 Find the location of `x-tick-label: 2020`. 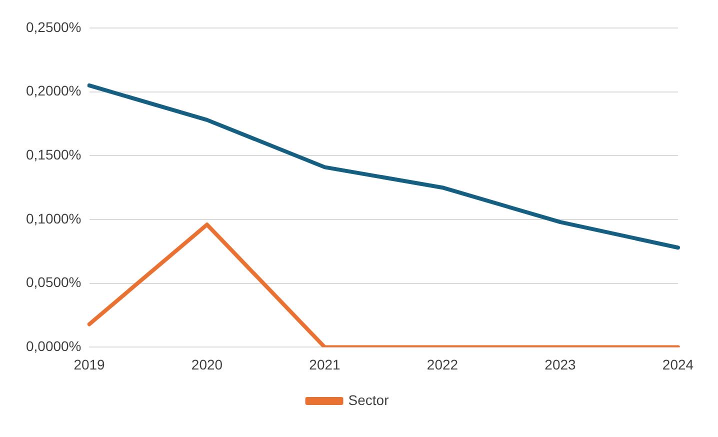

x-tick-label: 2020 is located at coordinates (207, 364).